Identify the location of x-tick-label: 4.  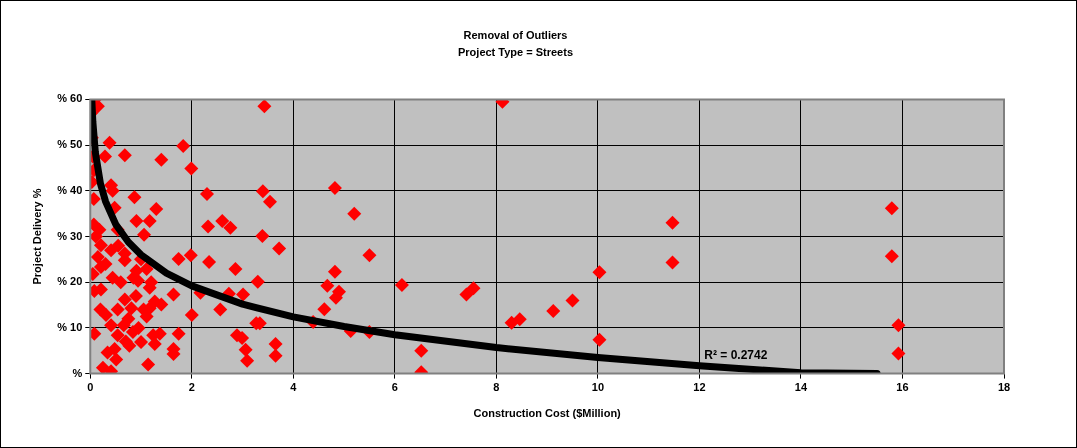
(294, 387).